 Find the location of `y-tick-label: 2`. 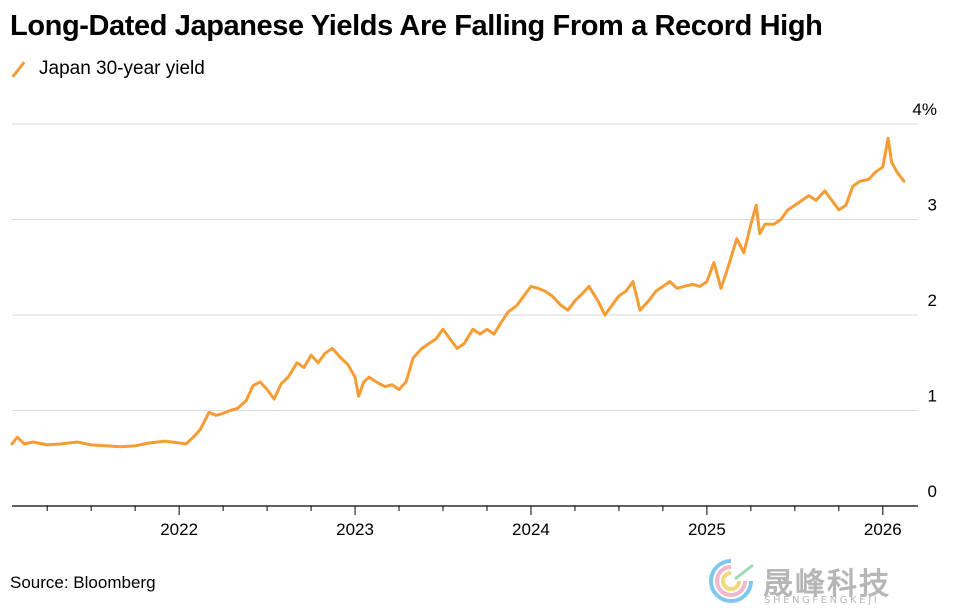

y-tick-label: 2 is located at coordinates (932, 300).